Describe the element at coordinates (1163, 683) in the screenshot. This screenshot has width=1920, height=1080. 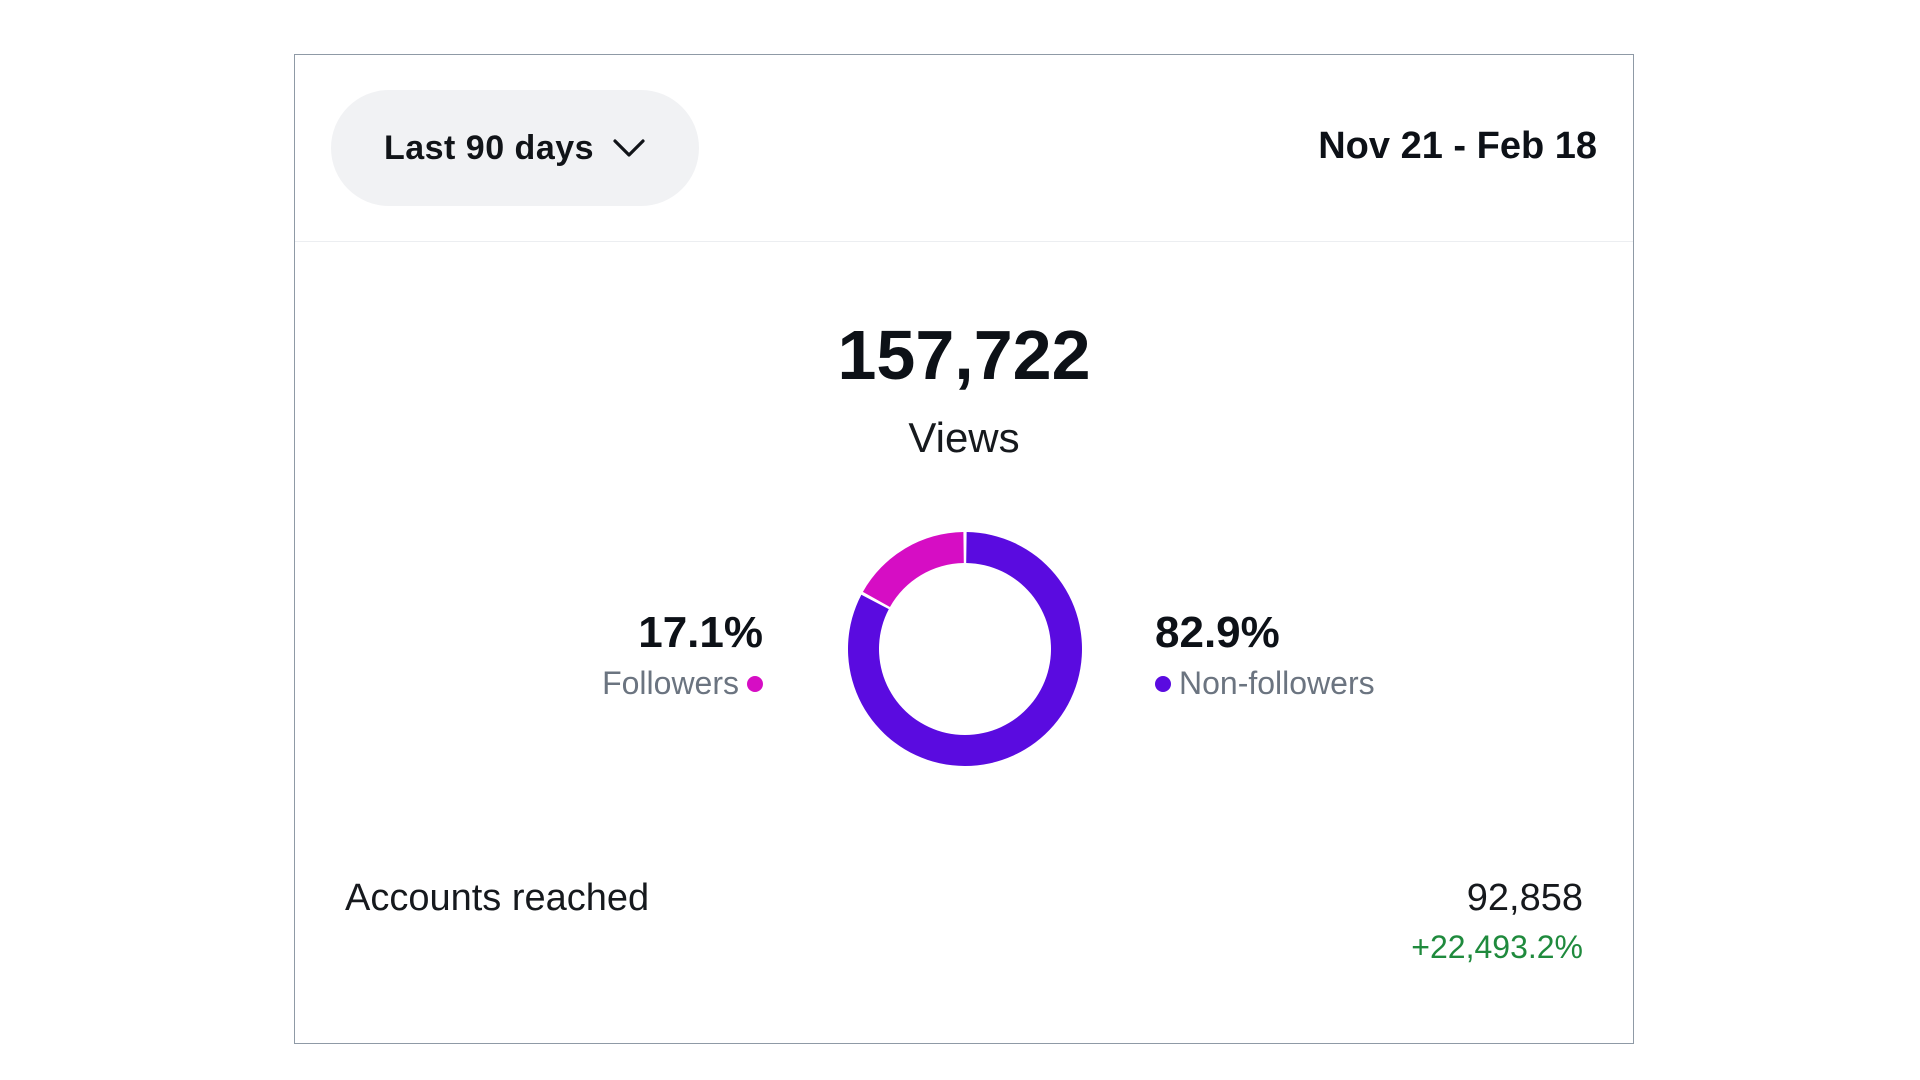
I see `non-followers-color-dot` at that location.